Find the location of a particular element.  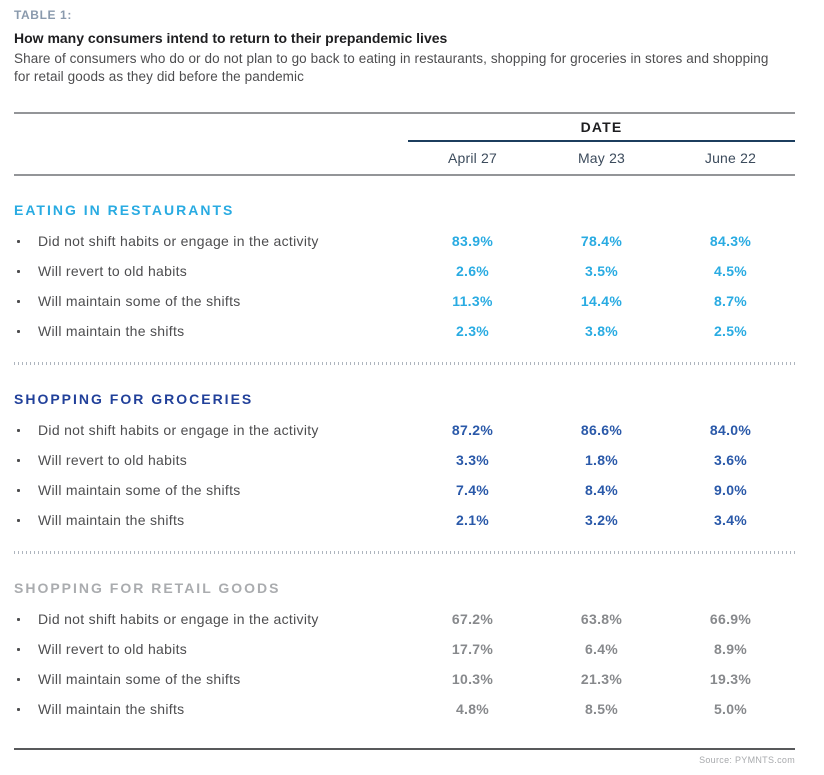

value-cell-may-23: 8.5% is located at coordinates (601, 709).